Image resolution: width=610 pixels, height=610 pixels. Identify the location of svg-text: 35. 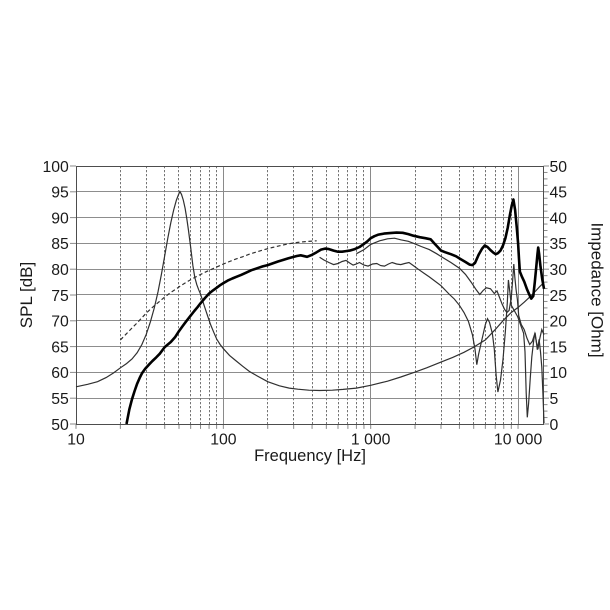
(559, 244).